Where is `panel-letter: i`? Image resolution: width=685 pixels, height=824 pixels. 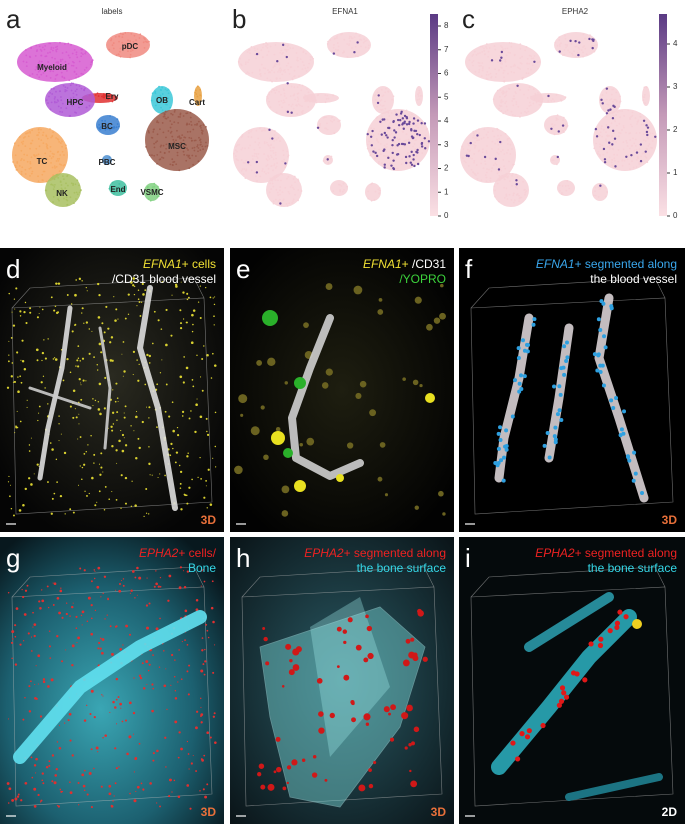 panel-letter: i is located at coordinates (468, 558).